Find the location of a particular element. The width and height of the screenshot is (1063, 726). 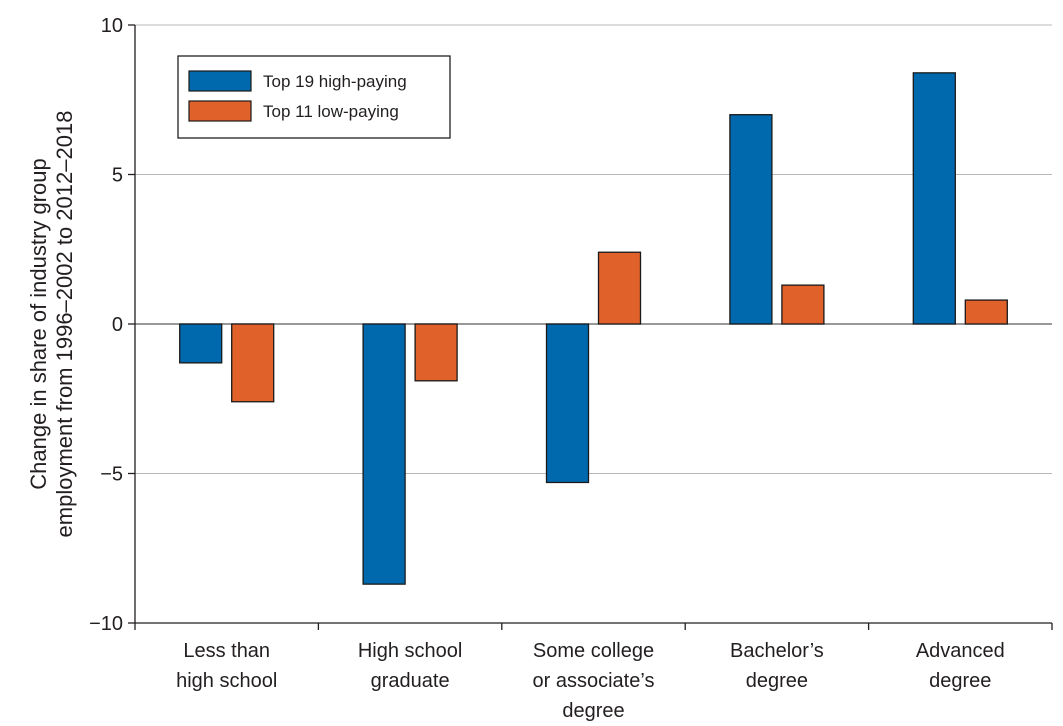

x-category-label-line: High school is located at coordinates (410, 651).